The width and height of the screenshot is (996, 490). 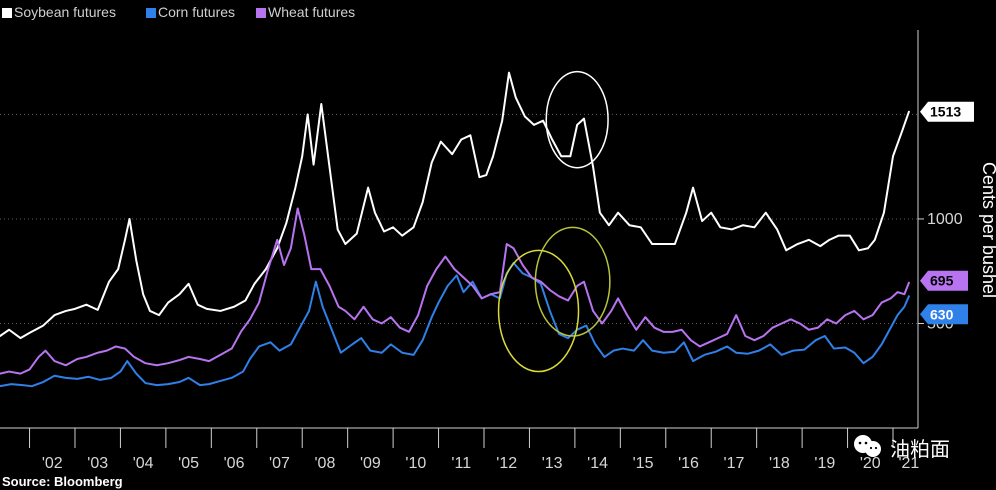 I want to click on y-axis-label: Cents per bushel, so click(x=987, y=230).